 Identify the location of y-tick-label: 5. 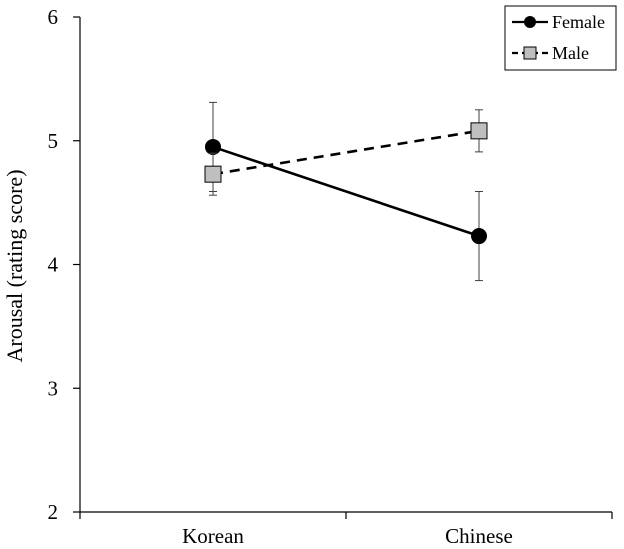
(53, 141).